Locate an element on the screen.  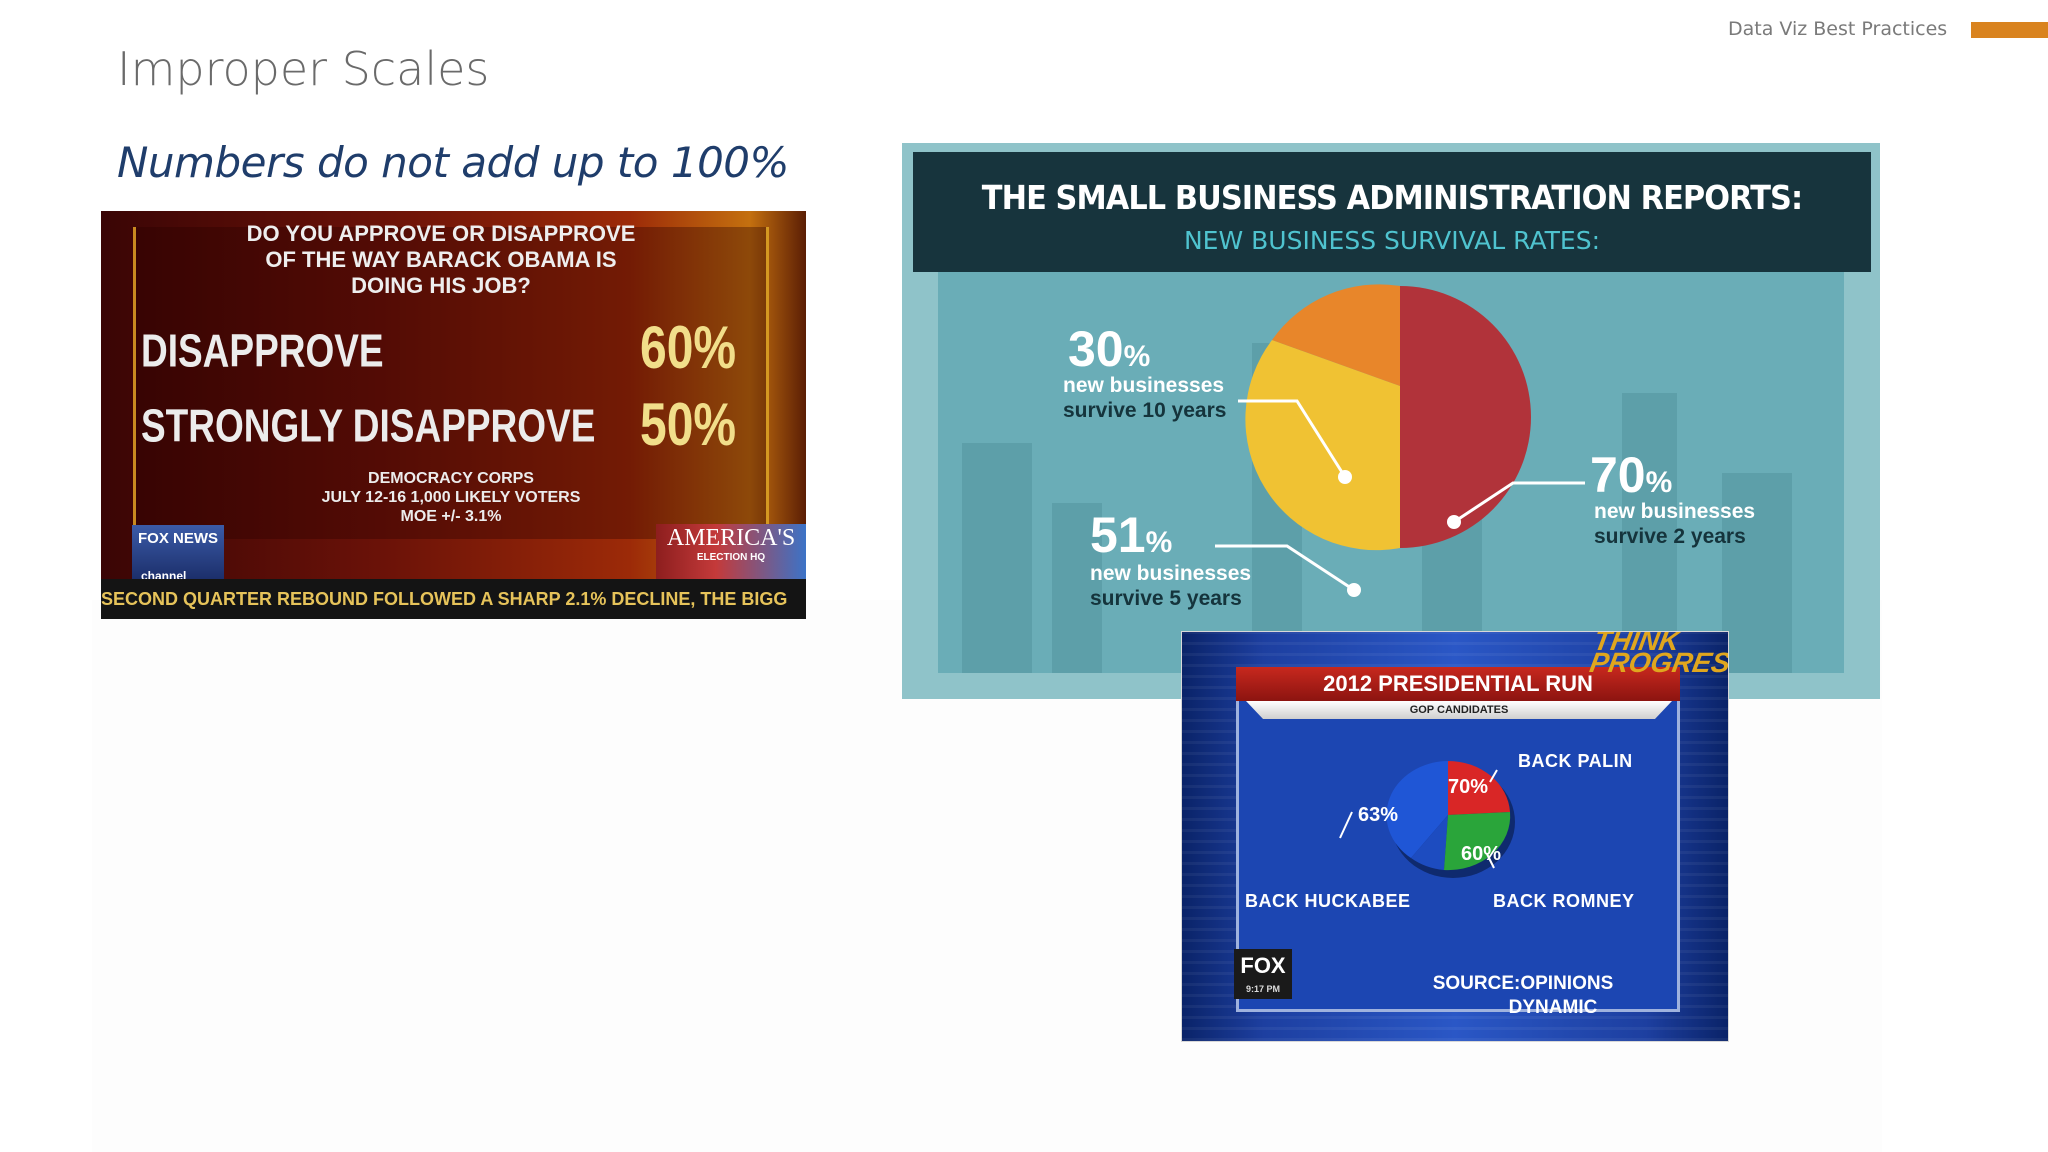
stat-percent: 70% is located at coordinates (1631, 479).